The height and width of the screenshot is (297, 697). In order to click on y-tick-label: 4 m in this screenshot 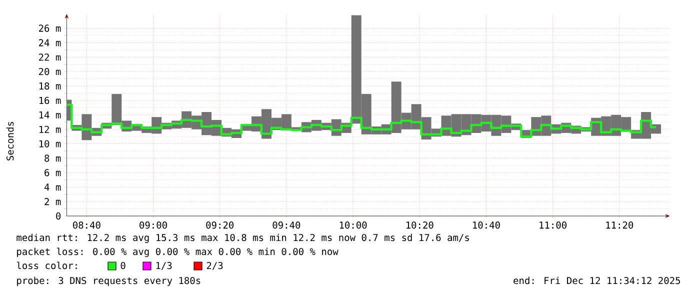, I will do `click(52, 187)`.